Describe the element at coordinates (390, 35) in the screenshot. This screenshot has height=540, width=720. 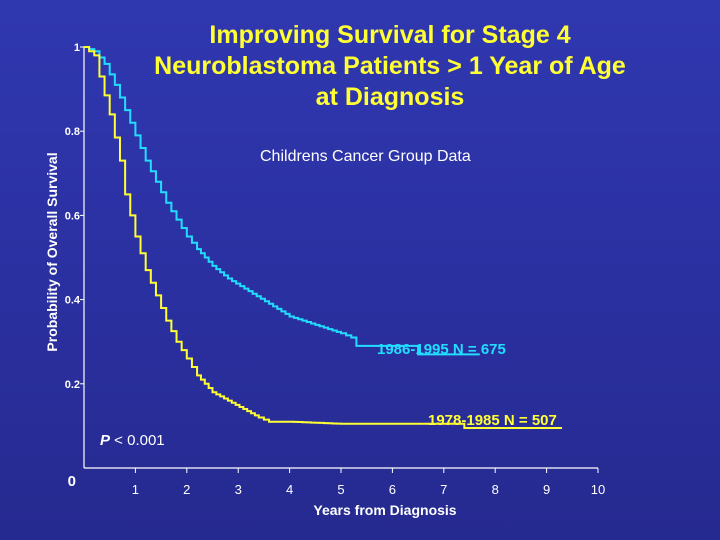
I see `title-line-1: Improving Survival for Stage 4` at that location.